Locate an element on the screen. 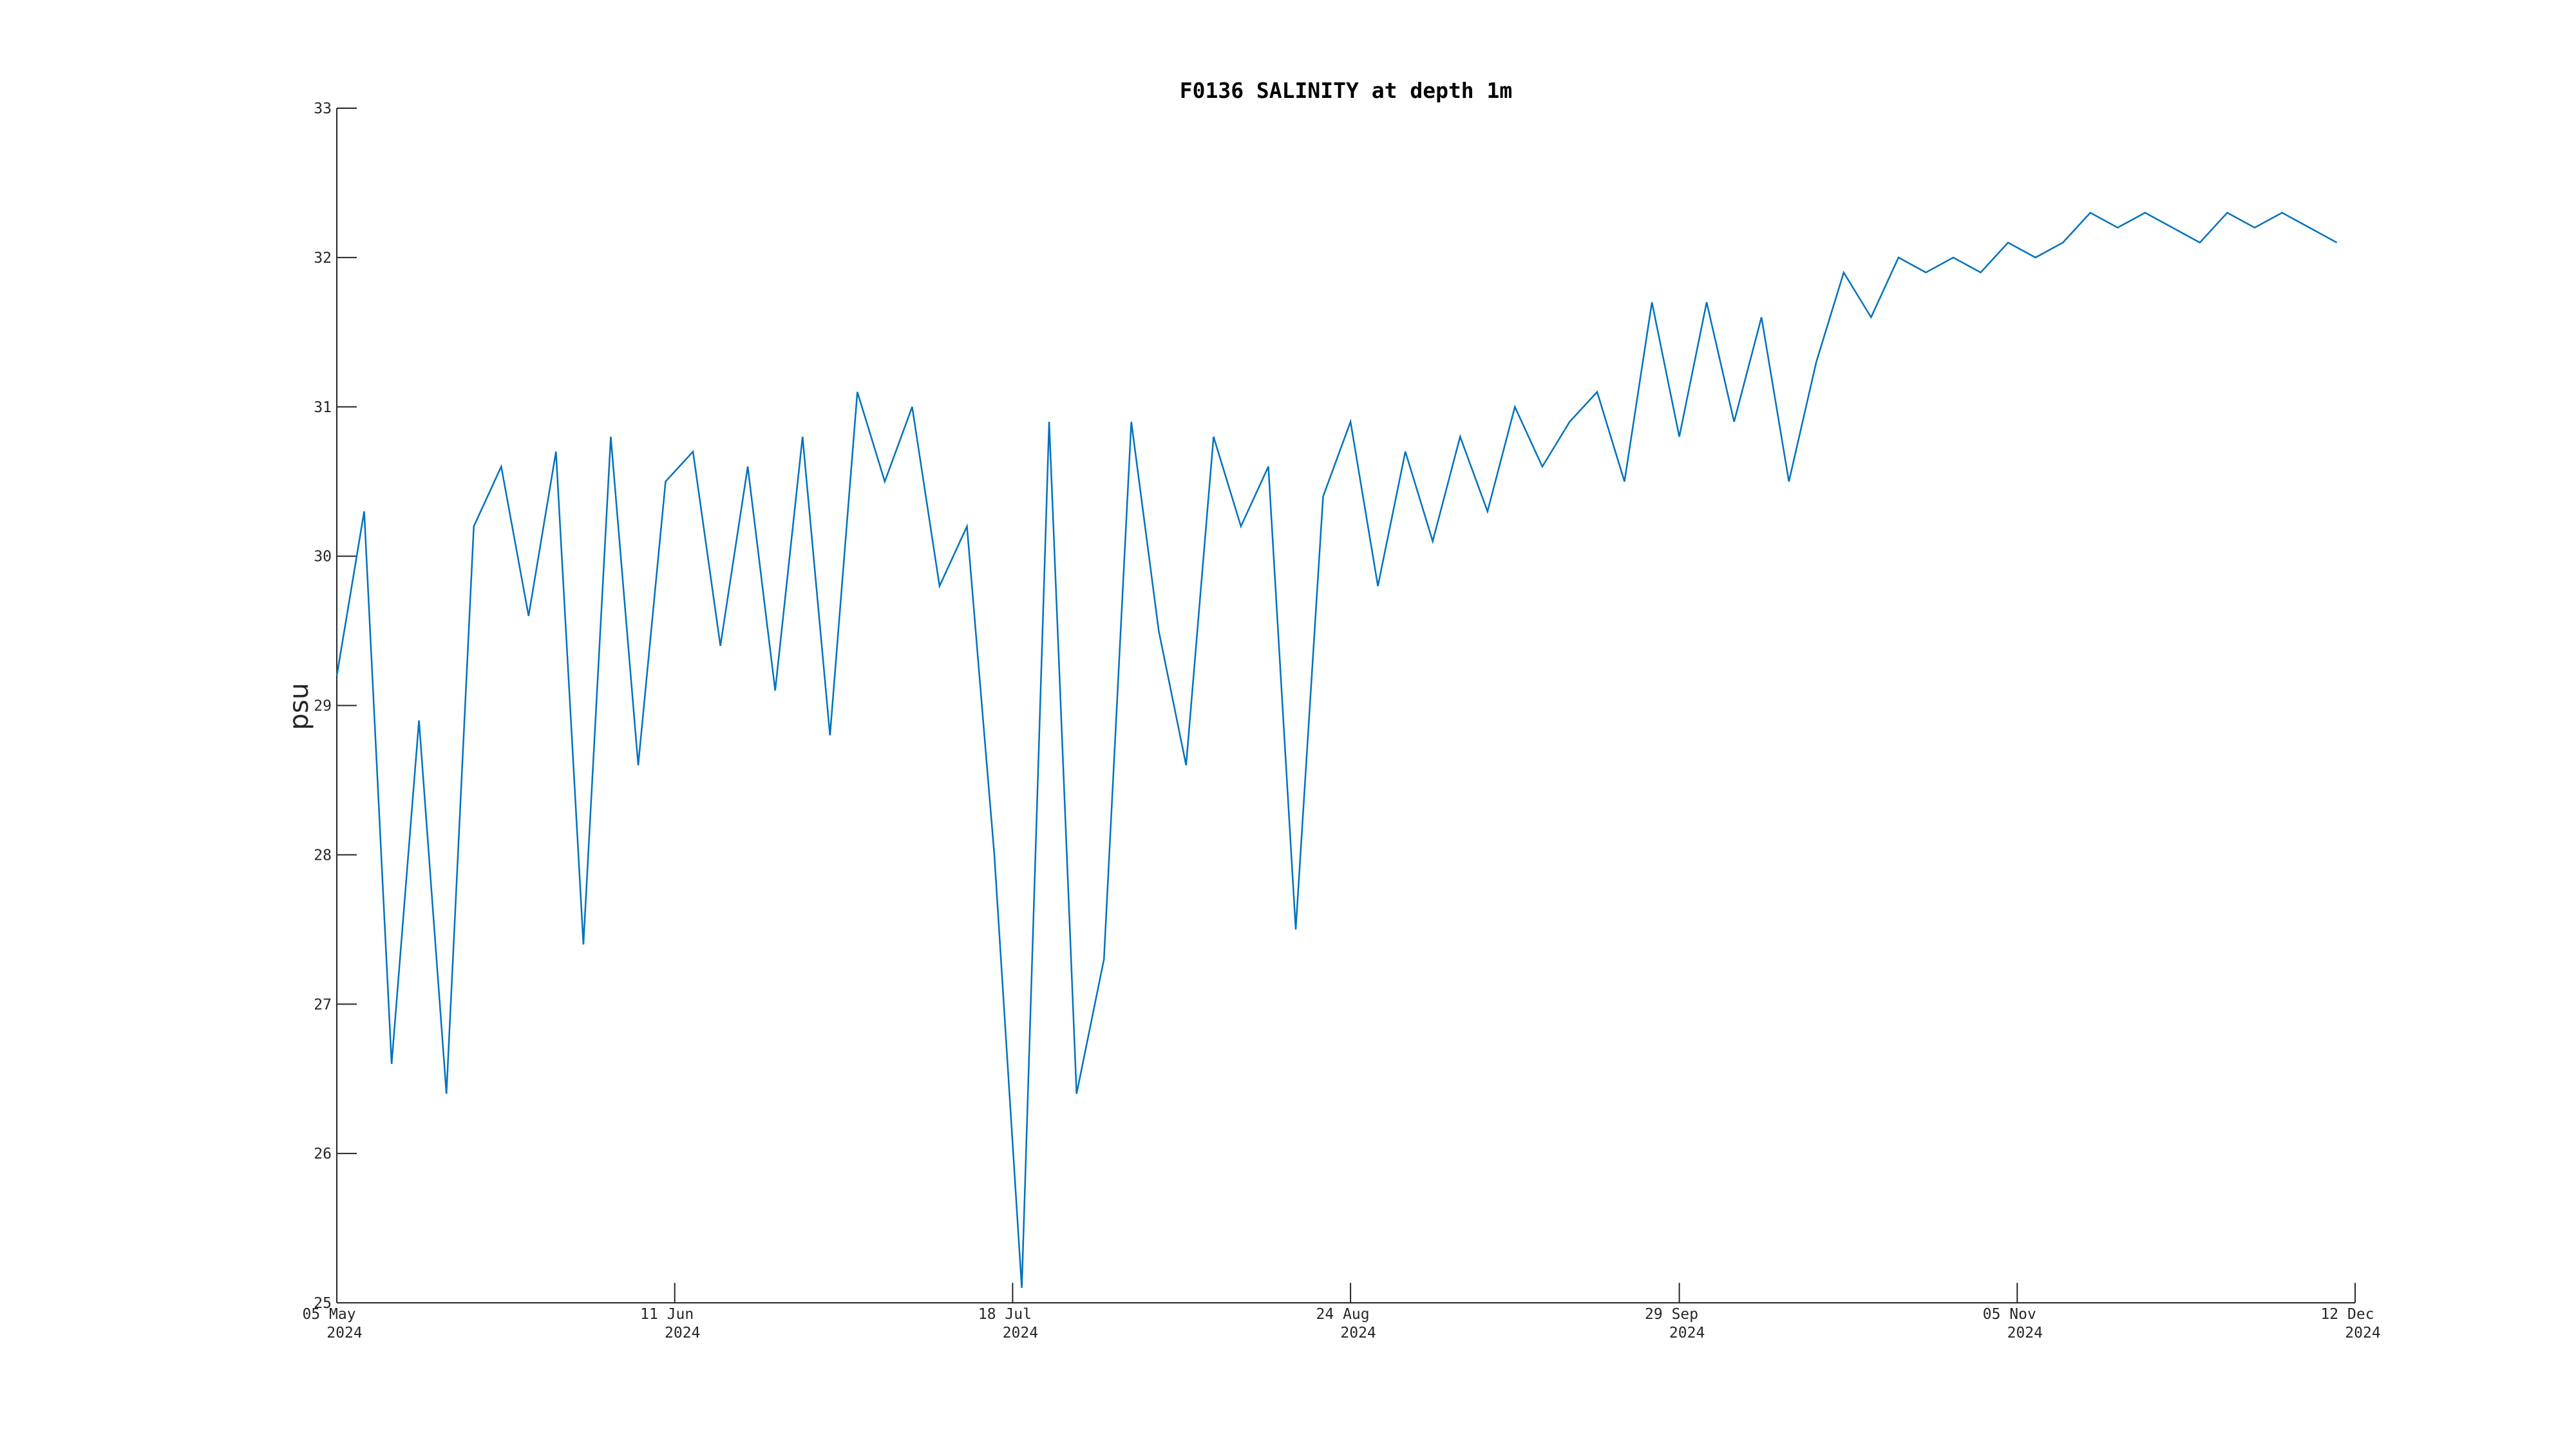  x-tick-label: 11 Jun 2024 is located at coordinates (670, 1323).